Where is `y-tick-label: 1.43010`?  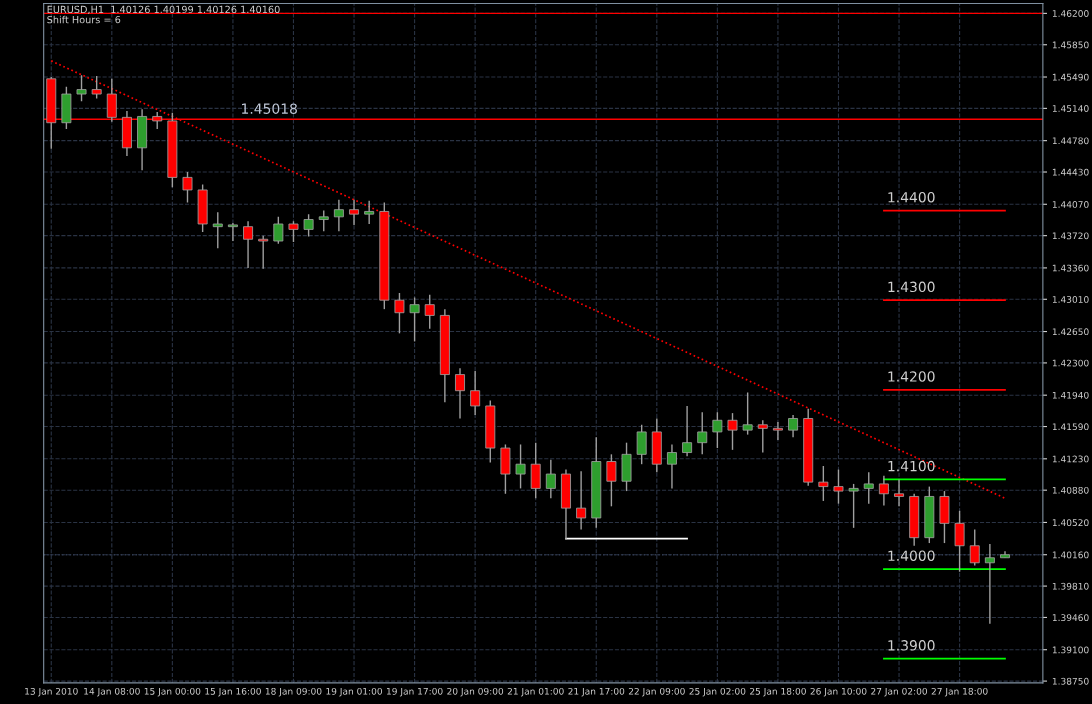
y-tick-label: 1.43010 is located at coordinates (1070, 299).